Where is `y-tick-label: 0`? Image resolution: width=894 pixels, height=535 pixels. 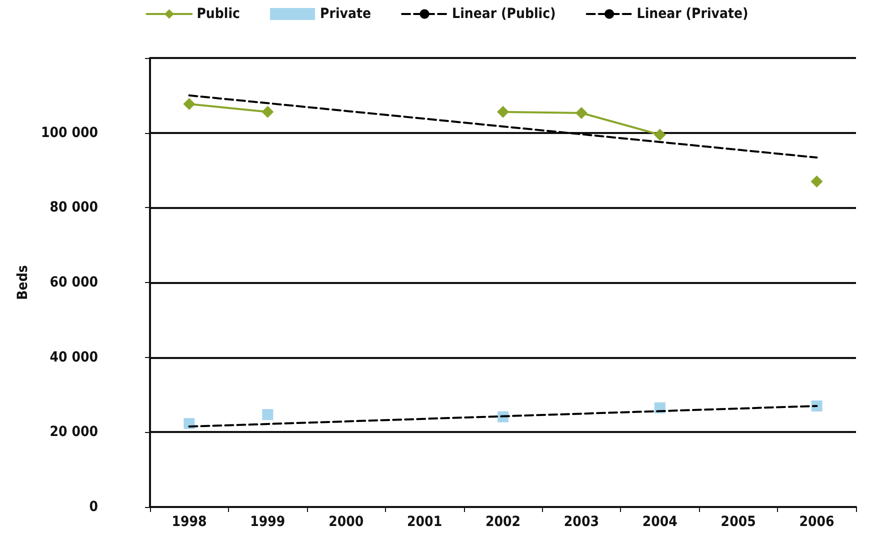 y-tick-label: 0 is located at coordinates (93, 507).